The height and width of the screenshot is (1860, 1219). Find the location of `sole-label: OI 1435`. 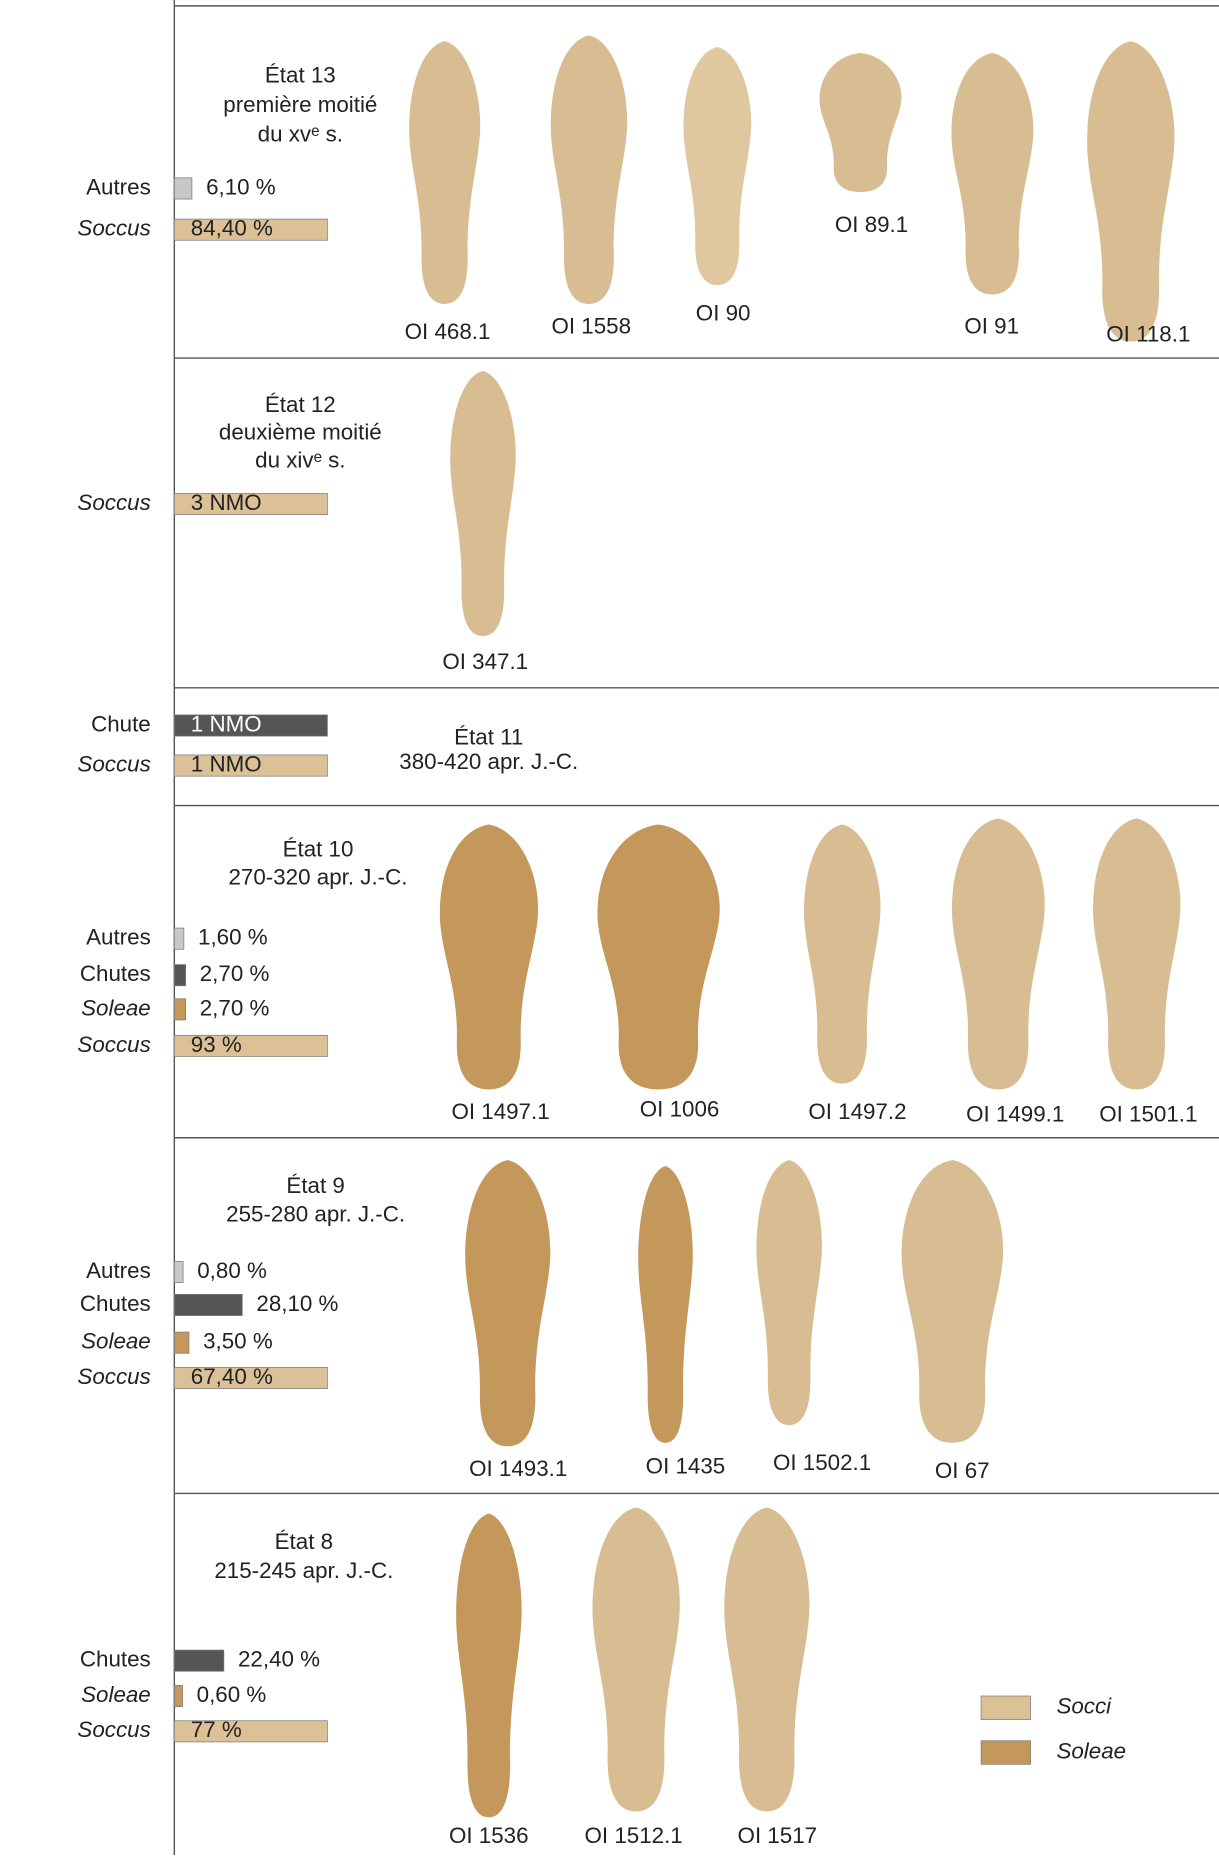

sole-label: OI 1435 is located at coordinates (686, 1465).